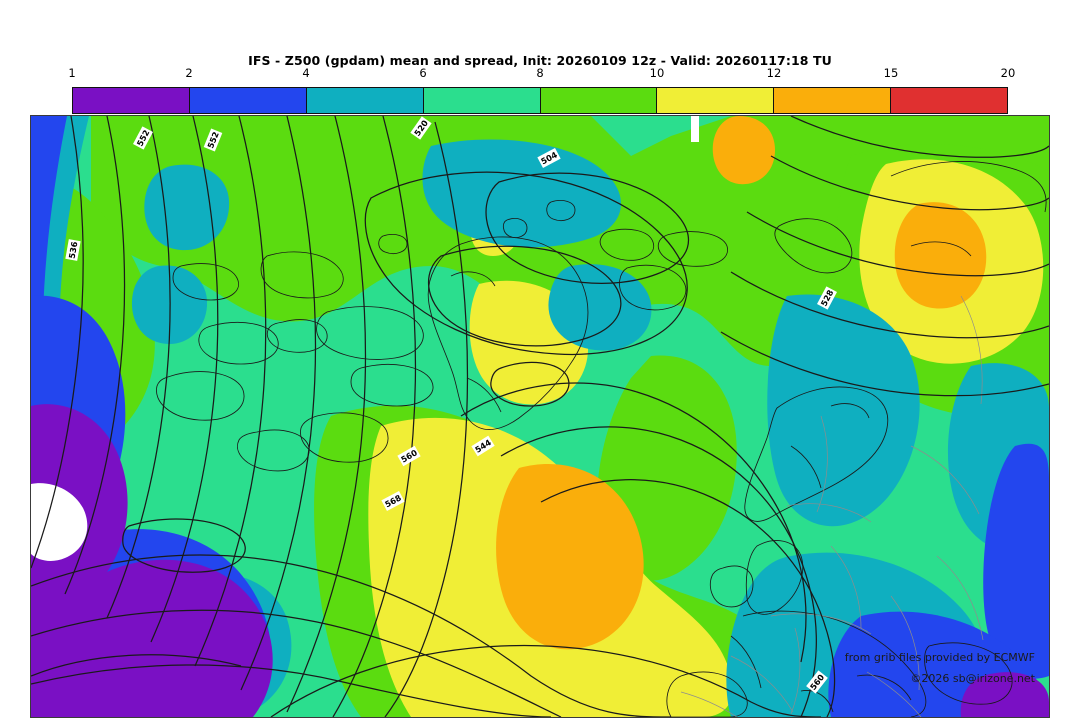 The width and height of the screenshot is (1080, 718). I want to click on colorbar-tick-8: 8, so click(540, 73).